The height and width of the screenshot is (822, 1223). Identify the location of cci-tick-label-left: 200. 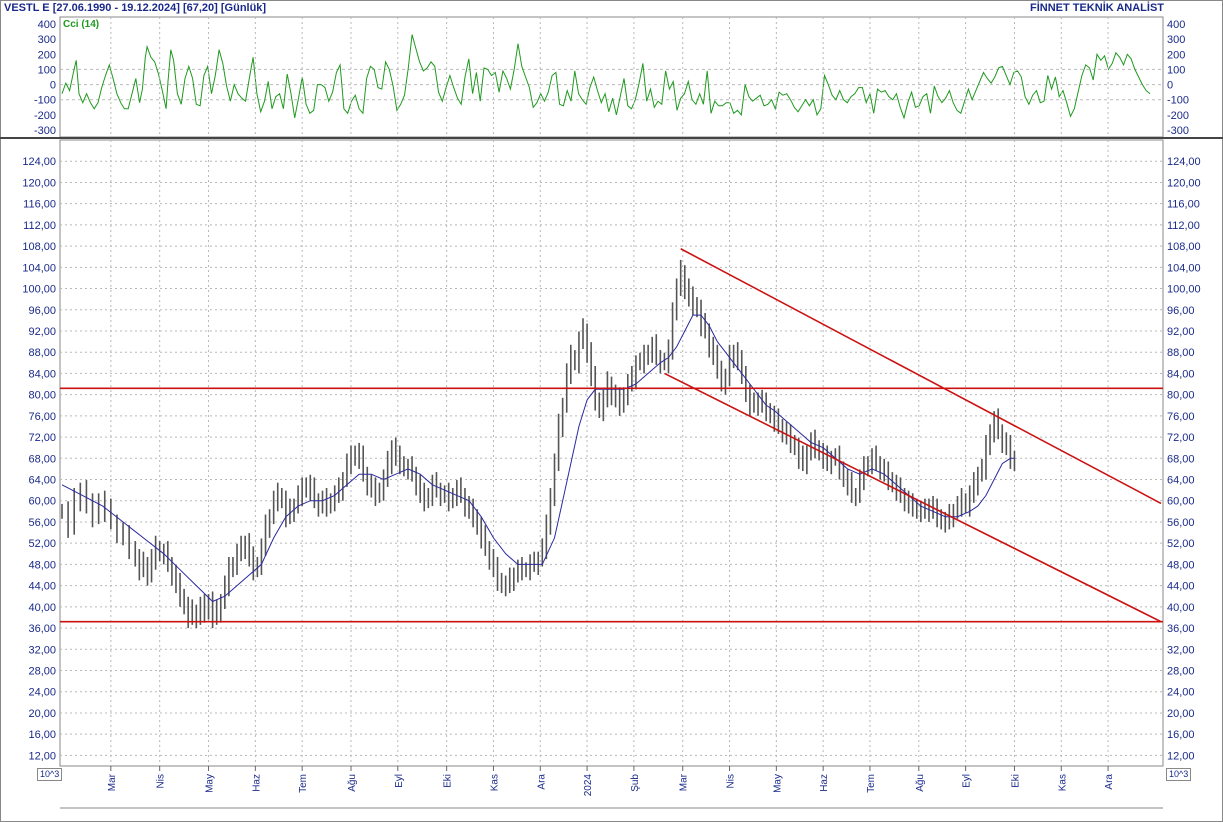
(47, 55).